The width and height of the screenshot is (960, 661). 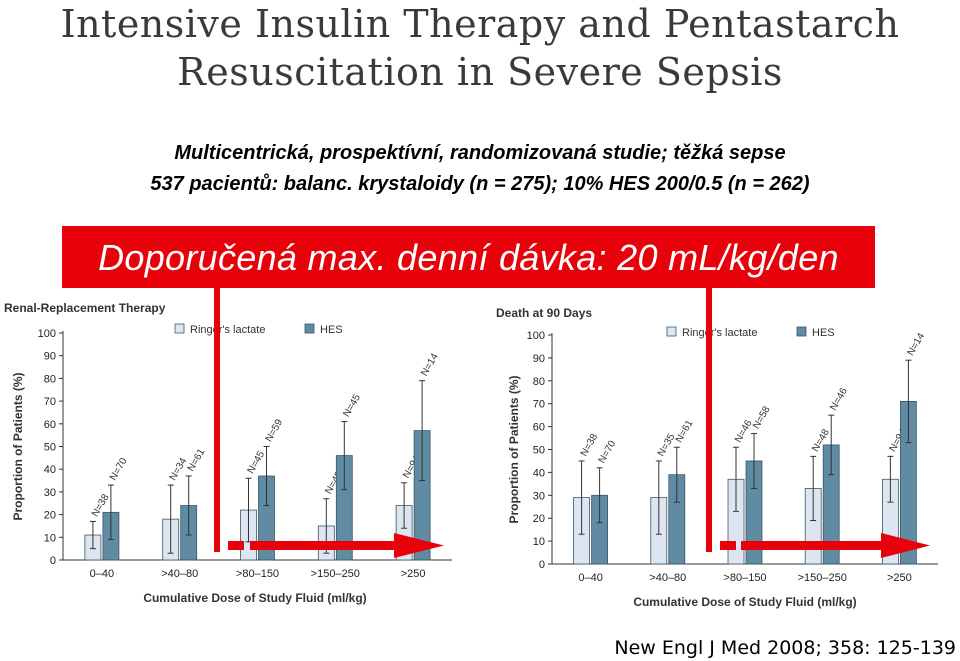 What do you see at coordinates (217, 419) in the screenshot?
I see `threshold-line-left` at bounding box center [217, 419].